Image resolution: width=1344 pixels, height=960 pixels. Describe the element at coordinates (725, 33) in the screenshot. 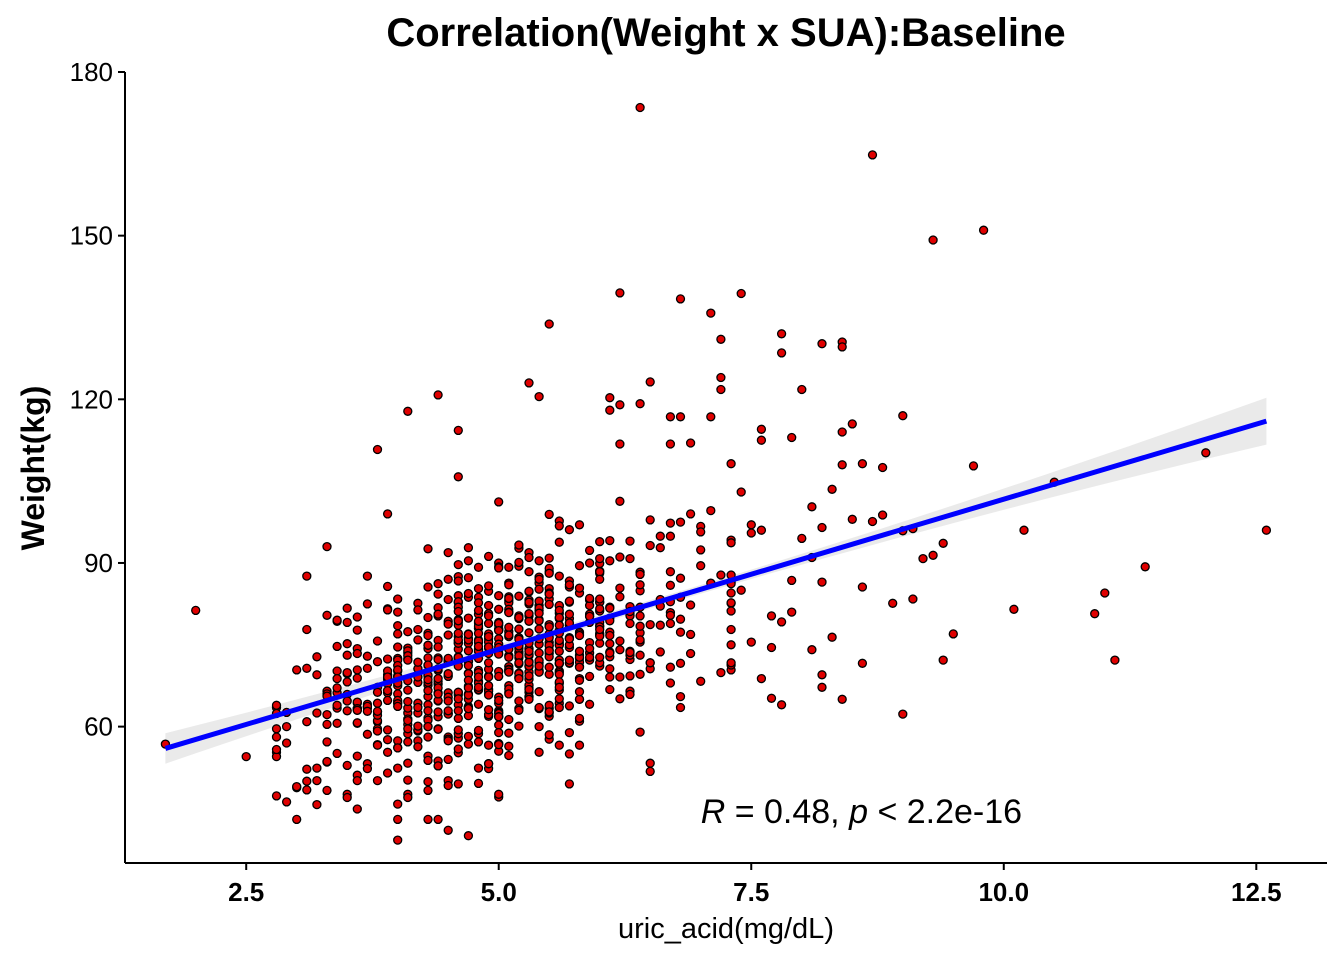

I see `chart-title: Correlation(Weight x SUA):Baseline` at that location.